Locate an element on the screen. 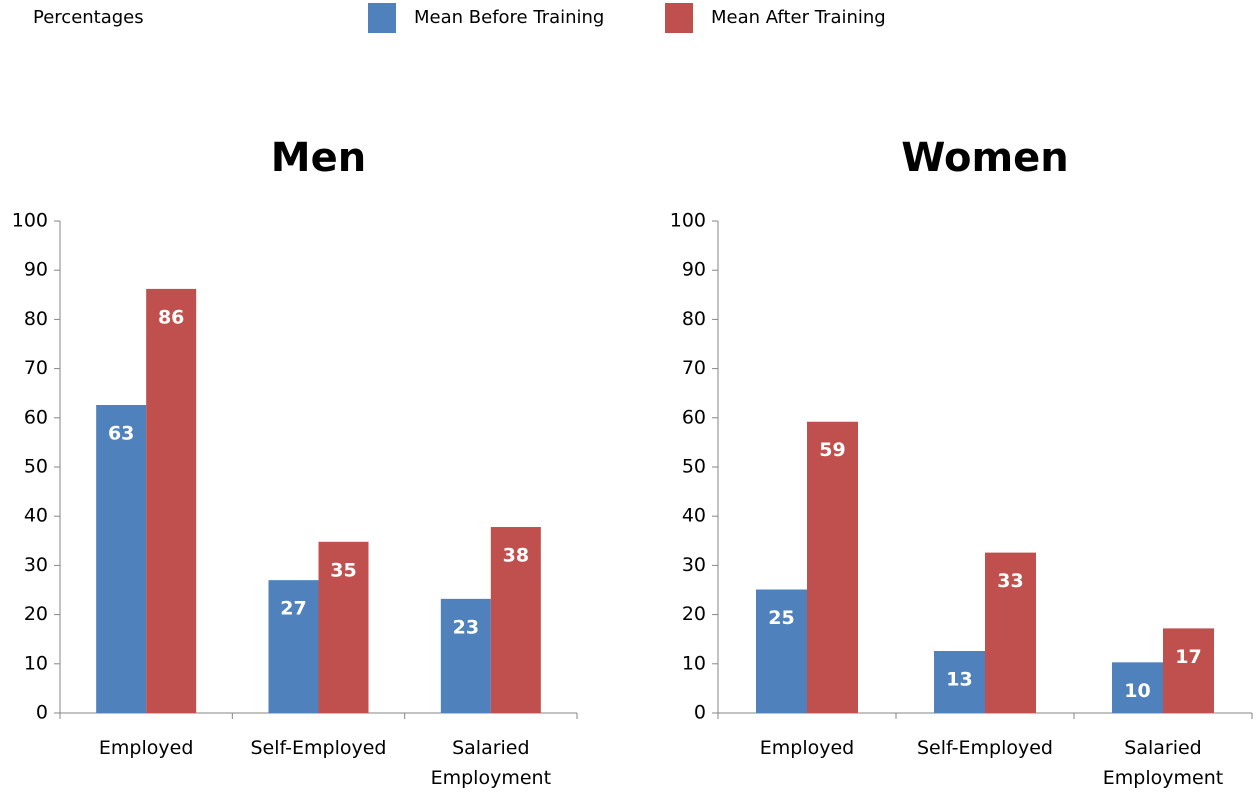 This screenshot has height=797, width=1260. value-label: 33 is located at coordinates (1010, 581).